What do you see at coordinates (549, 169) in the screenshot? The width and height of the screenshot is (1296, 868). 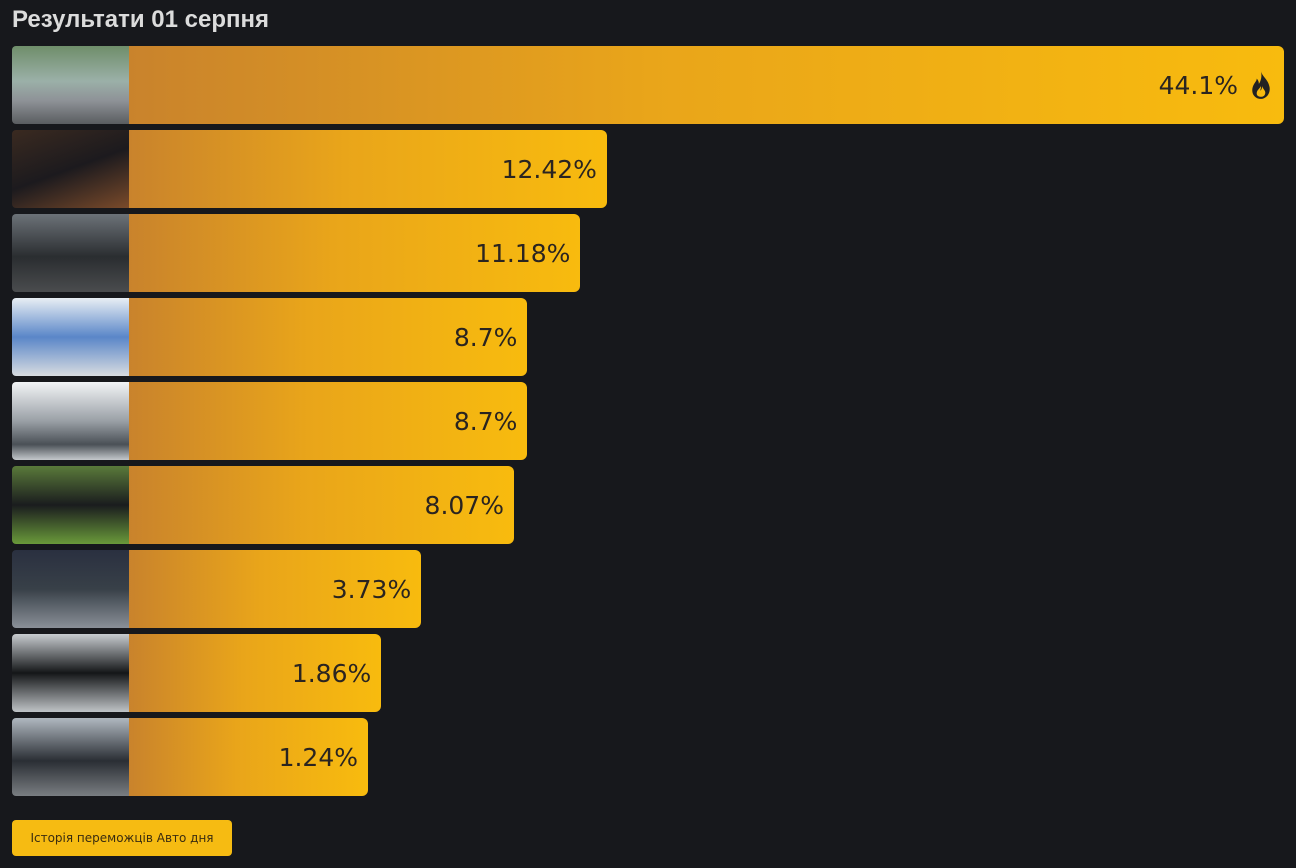 I see `value-label: 12.42%` at bounding box center [549, 169].